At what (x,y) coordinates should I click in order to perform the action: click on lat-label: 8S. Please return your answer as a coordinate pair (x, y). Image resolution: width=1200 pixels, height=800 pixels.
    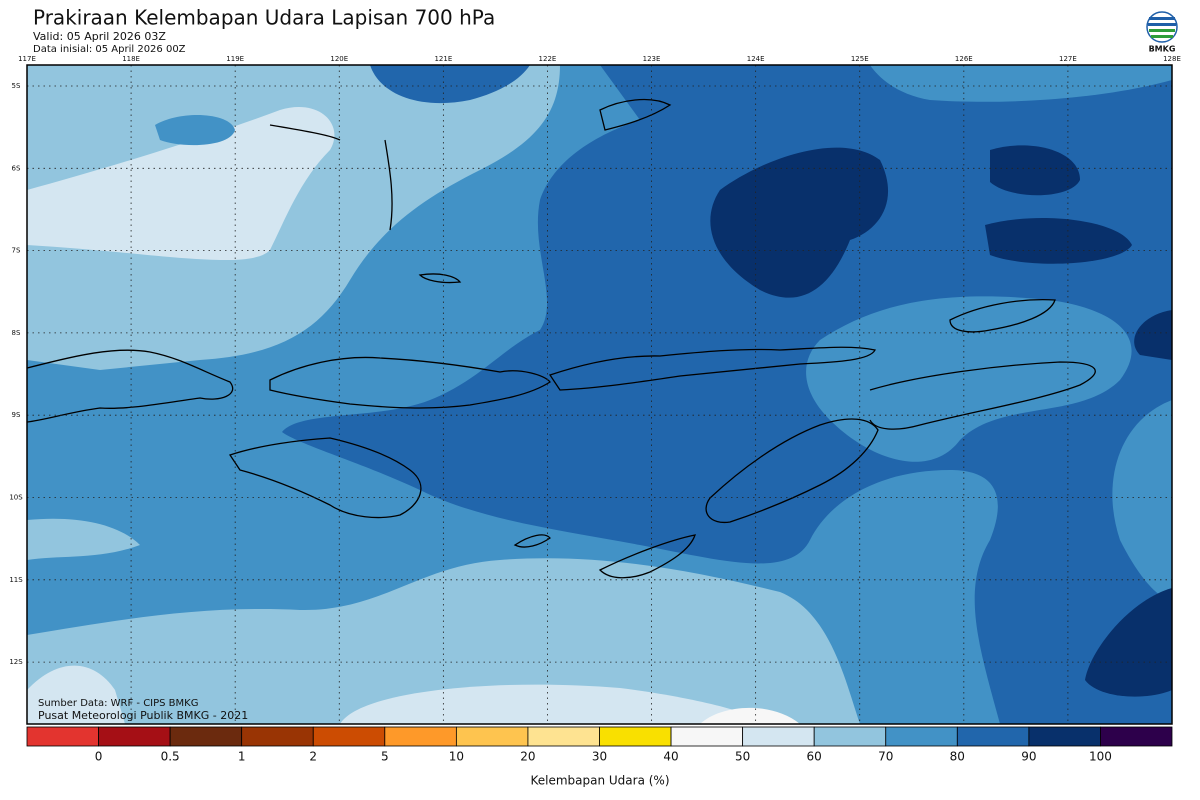
    Looking at the image, I should click on (16, 333).